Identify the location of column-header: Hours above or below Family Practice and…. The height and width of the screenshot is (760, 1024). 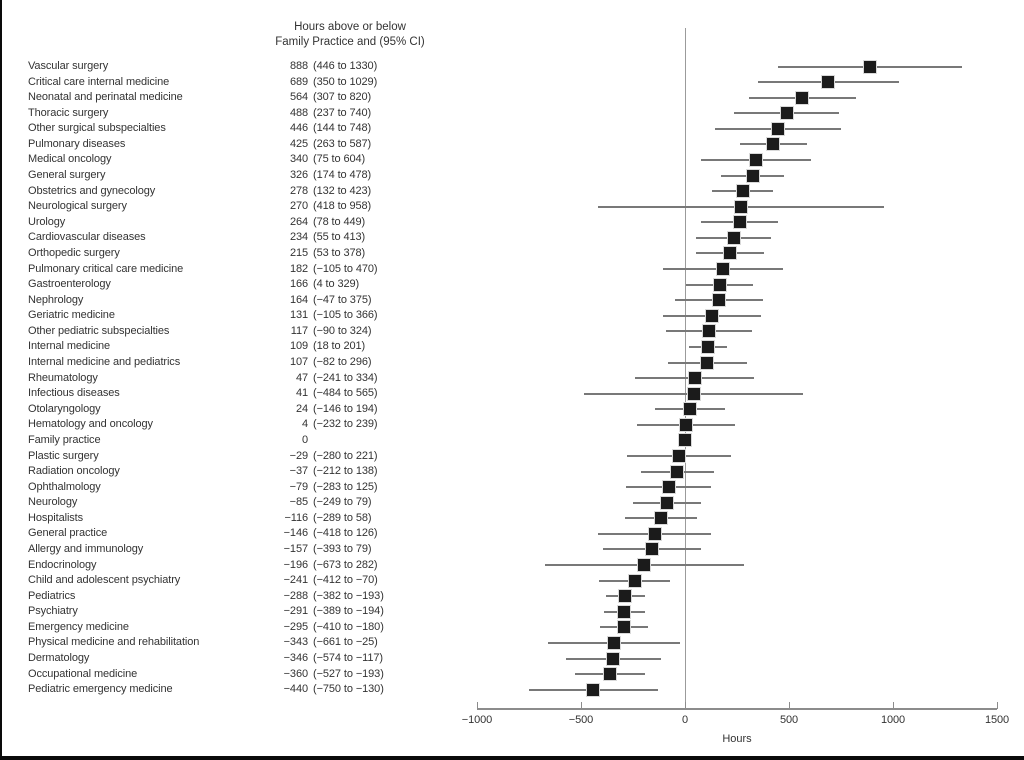
(350, 35).